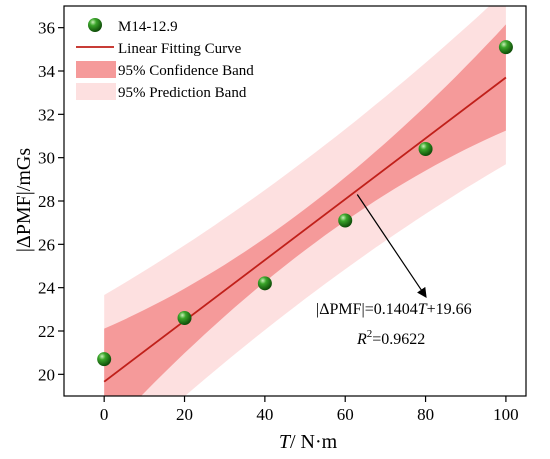 Image resolution: width=550 pixels, height=459 pixels. What do you see at coordinates (425, 414) in the screenshot?
I see `x-tick-label: 80` at bounding box center [425, 414].